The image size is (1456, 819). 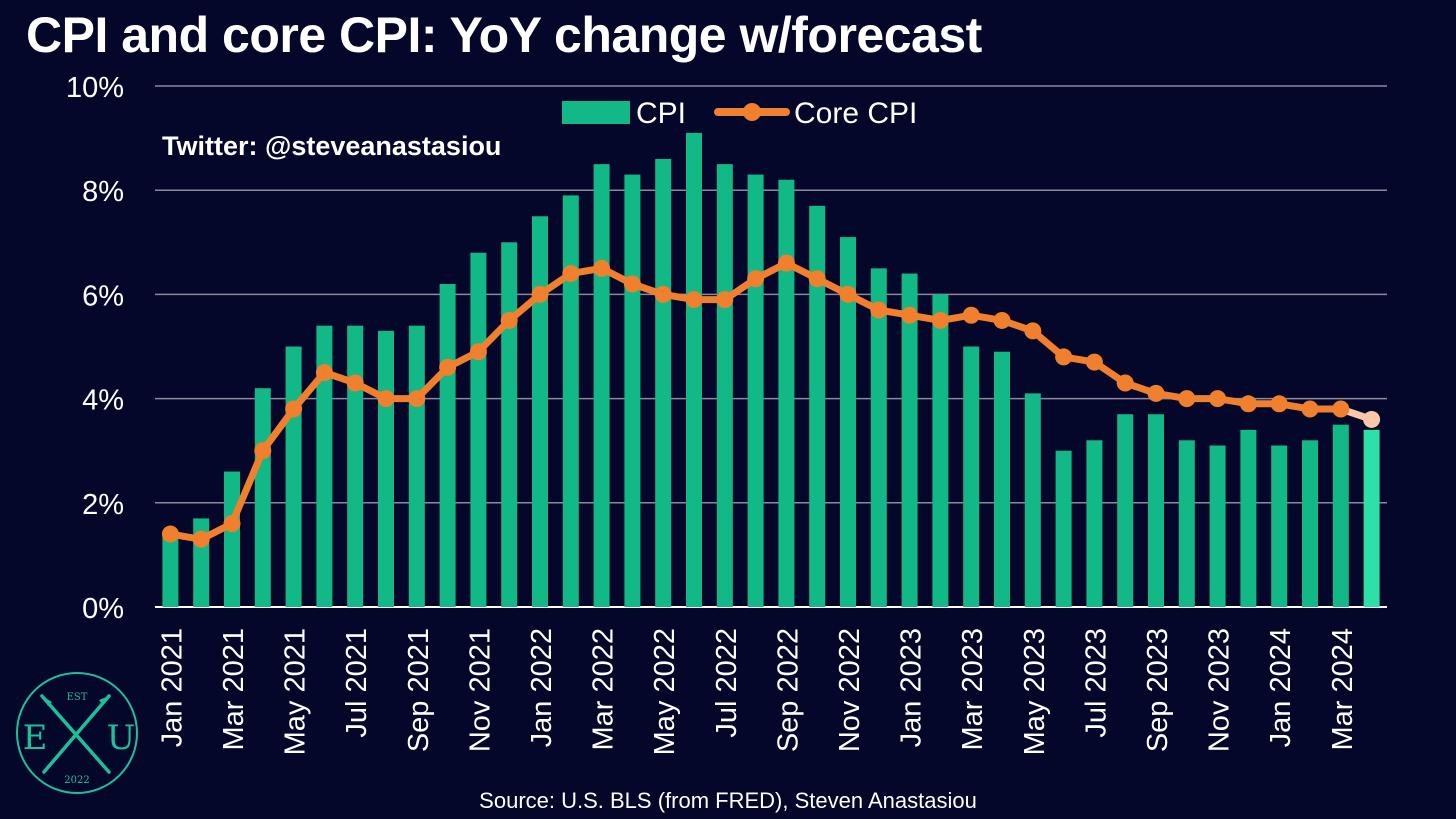 What do you see at coordinates (103, 296) in the screenshot?
I see `y-tick-label: 6%` at bounding box center [103, 296].